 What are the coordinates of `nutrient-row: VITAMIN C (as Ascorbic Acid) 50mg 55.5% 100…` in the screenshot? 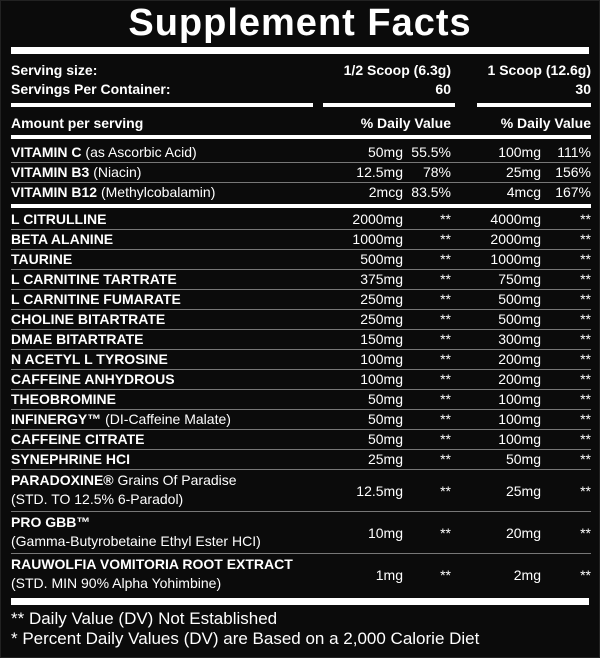 It's located at (301, 152).